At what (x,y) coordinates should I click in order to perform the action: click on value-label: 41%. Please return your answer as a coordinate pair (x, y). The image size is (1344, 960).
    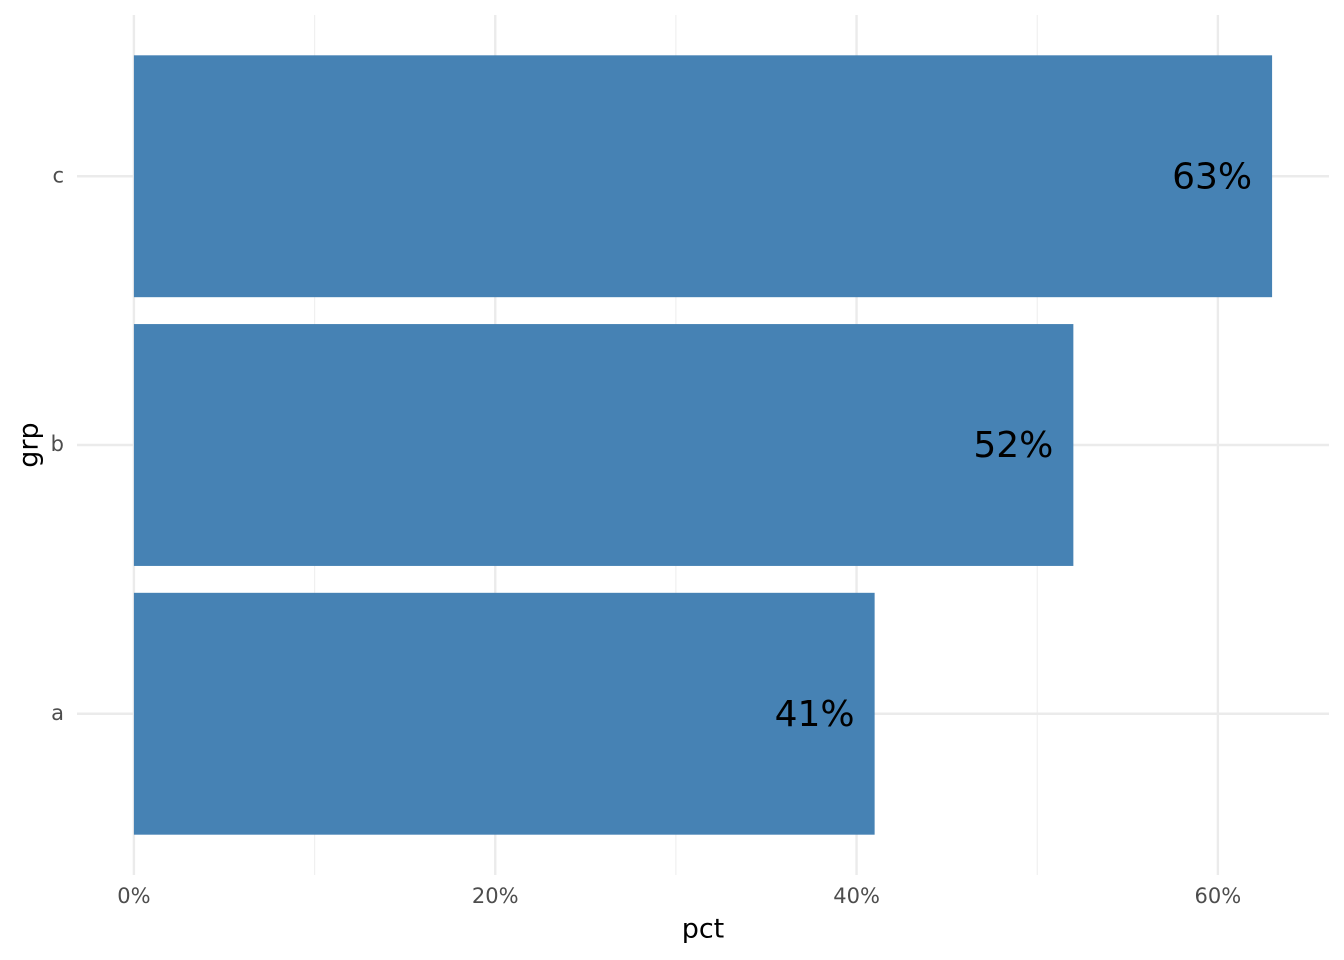
    Looking at the image, I should click on (815, 714).